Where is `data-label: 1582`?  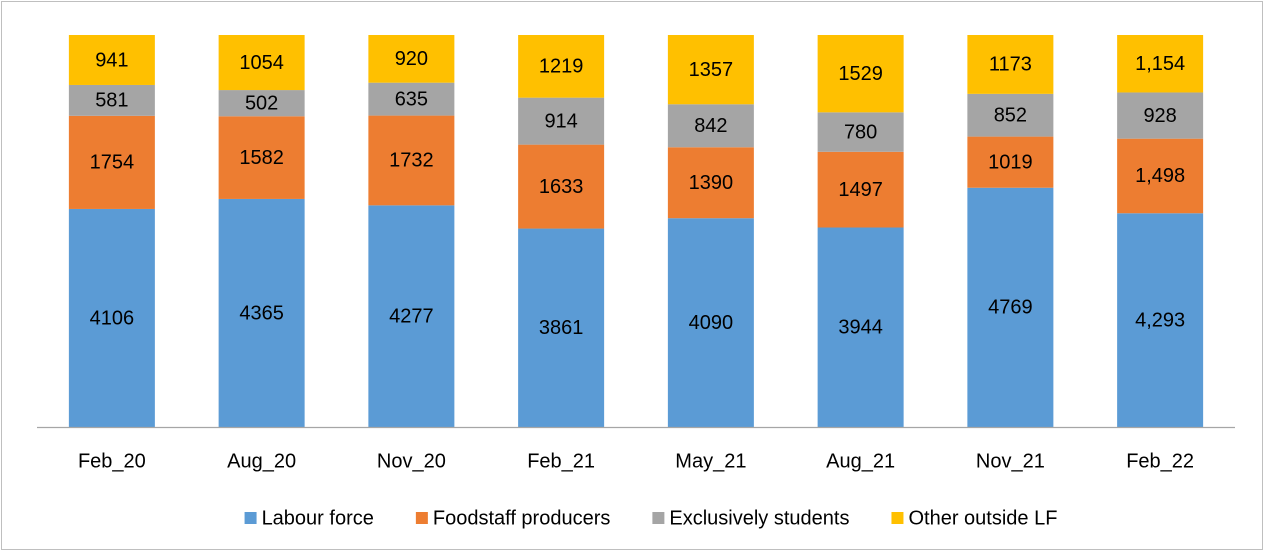 data-label: 1582 is located at coordinates (261, 158).